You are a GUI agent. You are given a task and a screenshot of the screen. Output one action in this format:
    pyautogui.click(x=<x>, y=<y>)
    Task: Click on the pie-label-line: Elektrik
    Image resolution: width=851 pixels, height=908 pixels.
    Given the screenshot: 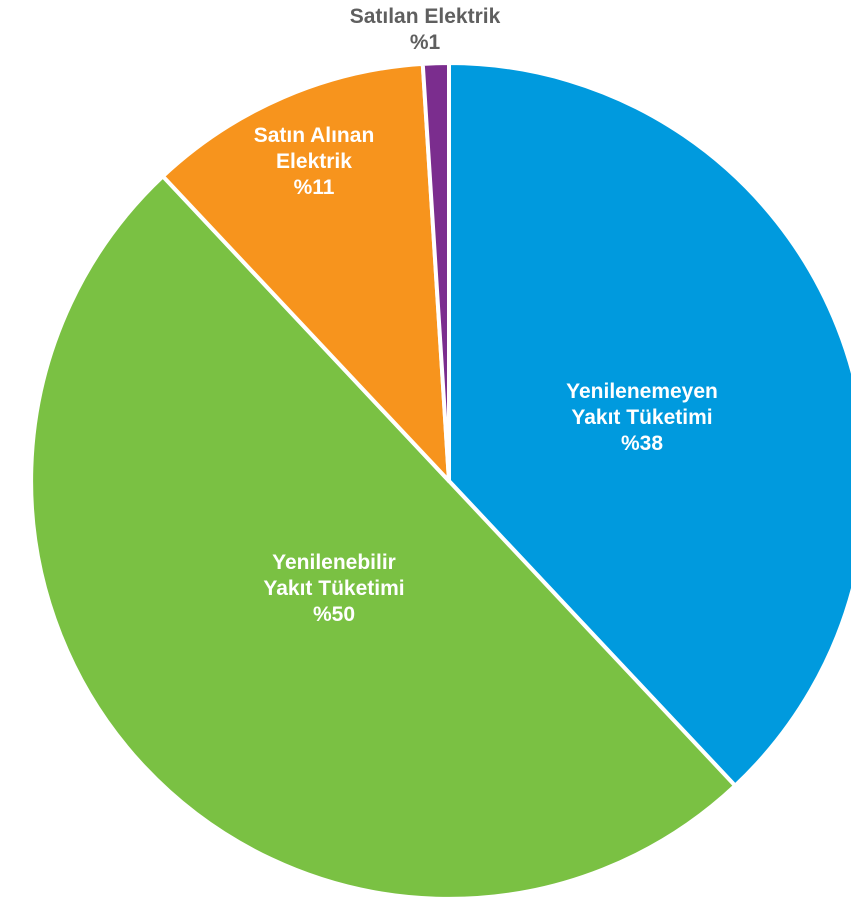 What is the action you would take?
    pyautogui.click(x=314, y=161)
    